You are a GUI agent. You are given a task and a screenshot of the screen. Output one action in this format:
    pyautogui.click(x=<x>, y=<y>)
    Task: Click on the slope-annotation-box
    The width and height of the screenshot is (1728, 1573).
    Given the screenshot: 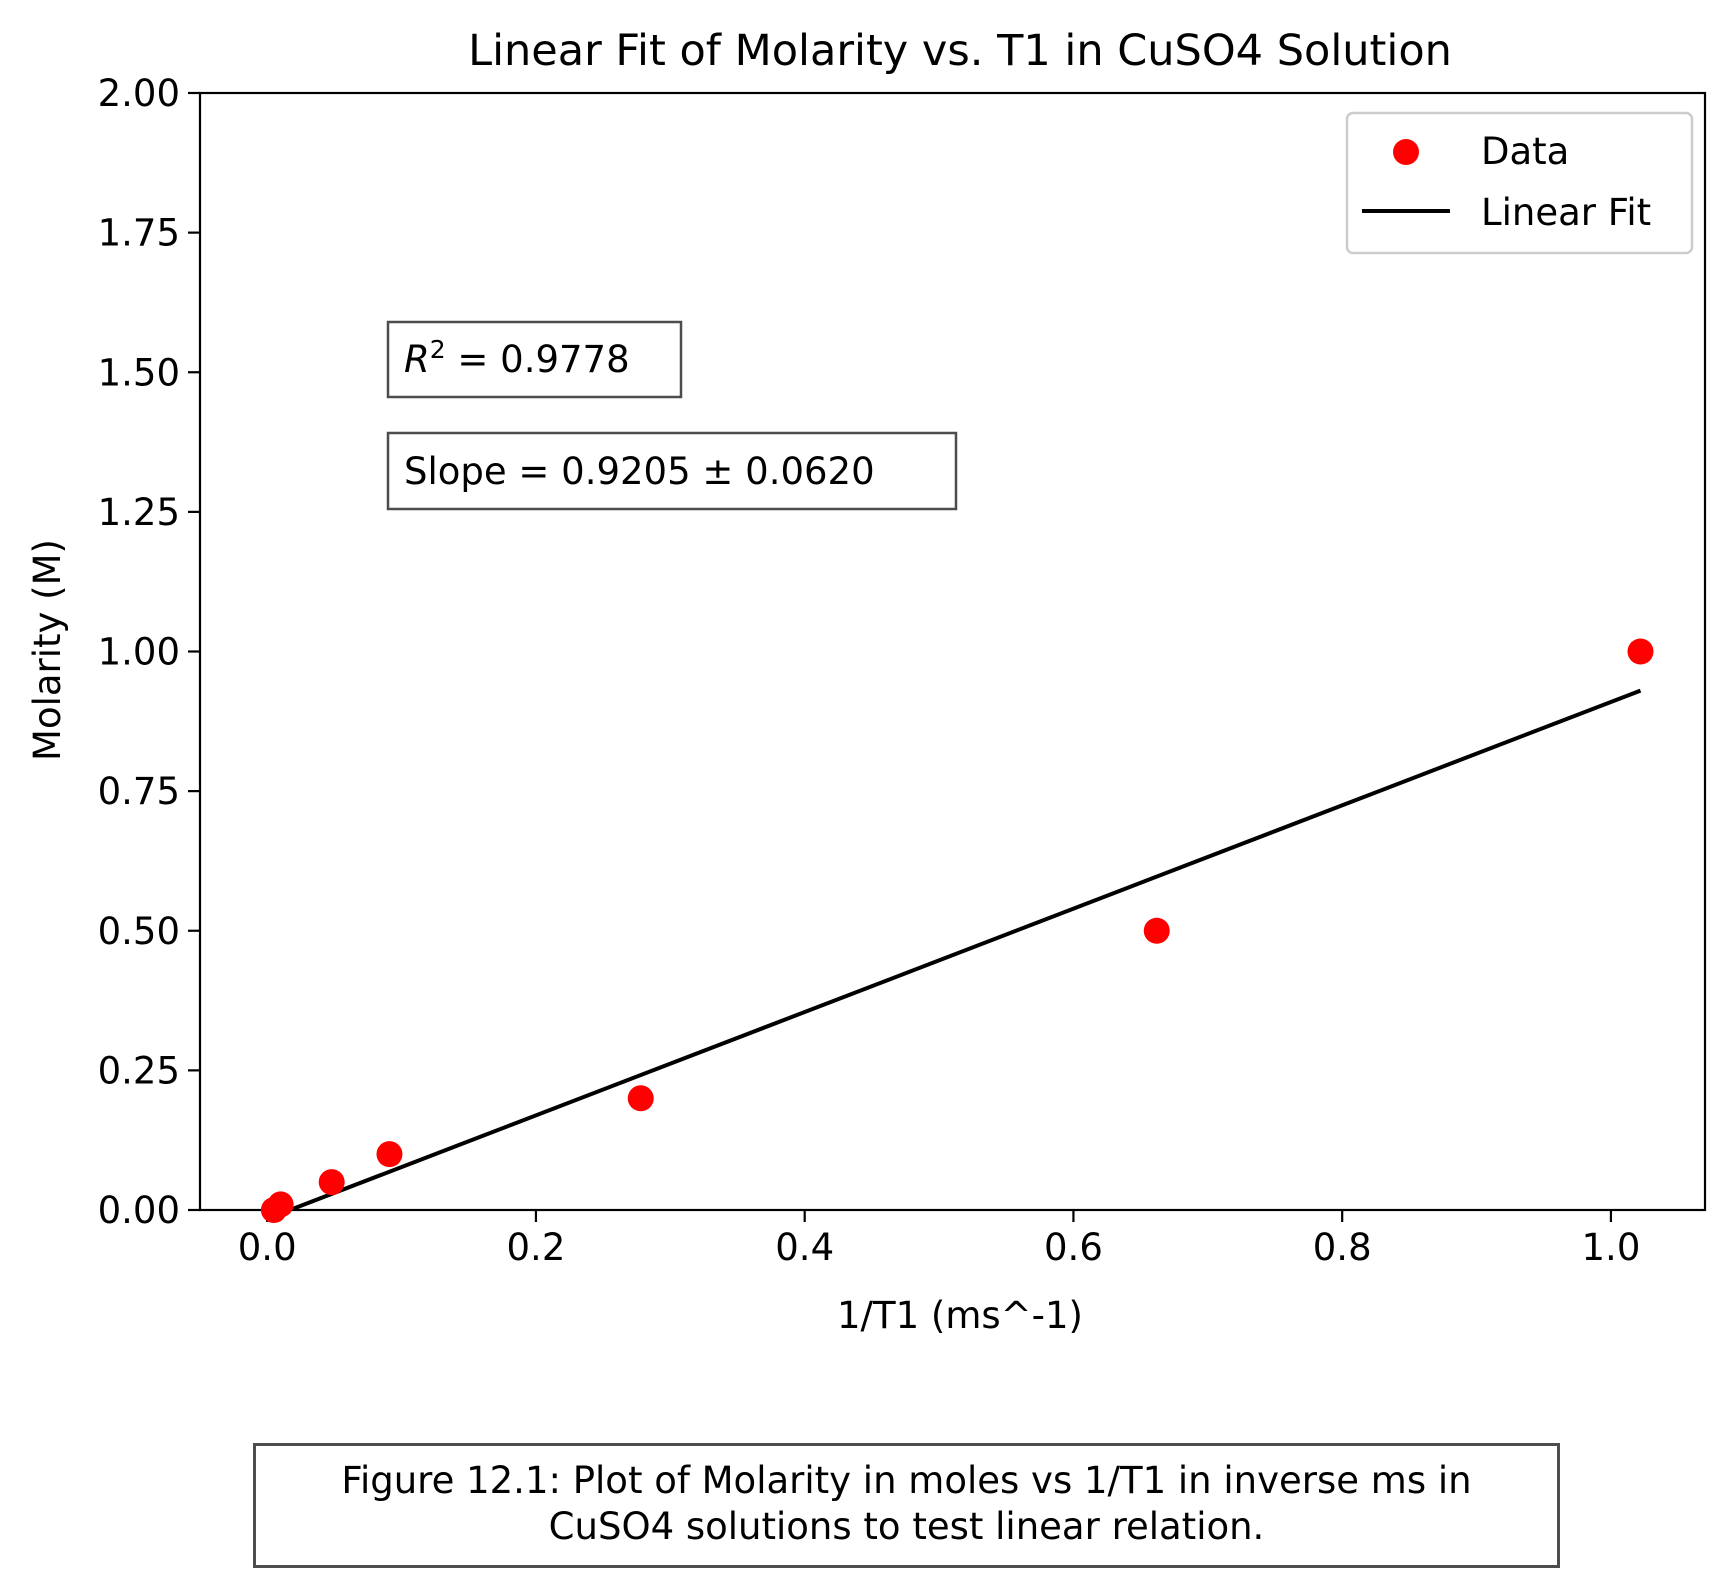 What is the action you would take?
    pyautogui.click(x=672, y=471)
    